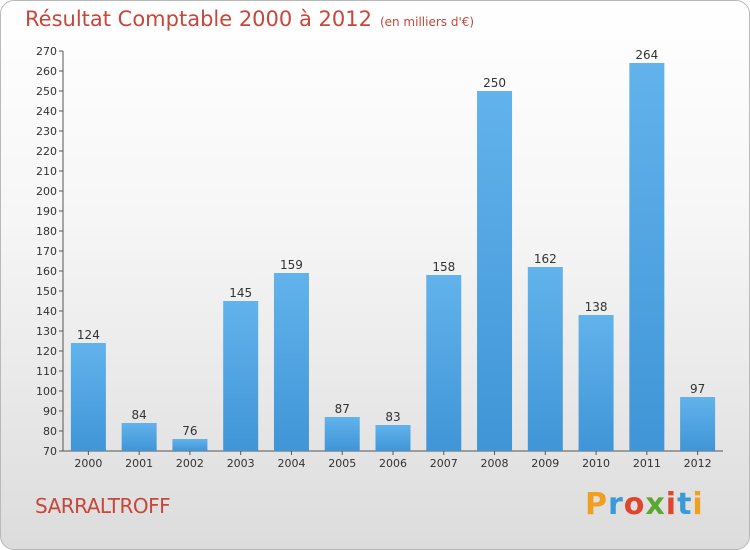 The width and height of the screenshot is (750, 550). I want to click on y-tick-label: 240, so click(46, 111).